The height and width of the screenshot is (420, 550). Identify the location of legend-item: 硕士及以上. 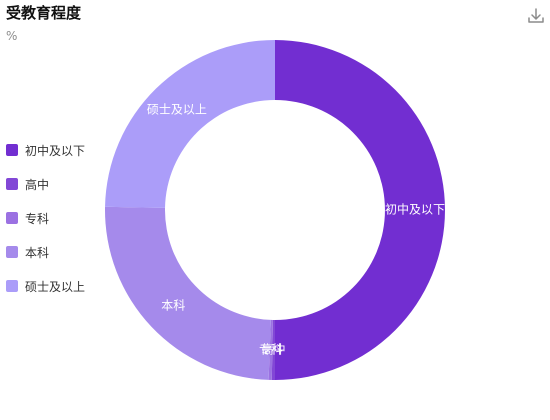
(45, 286).